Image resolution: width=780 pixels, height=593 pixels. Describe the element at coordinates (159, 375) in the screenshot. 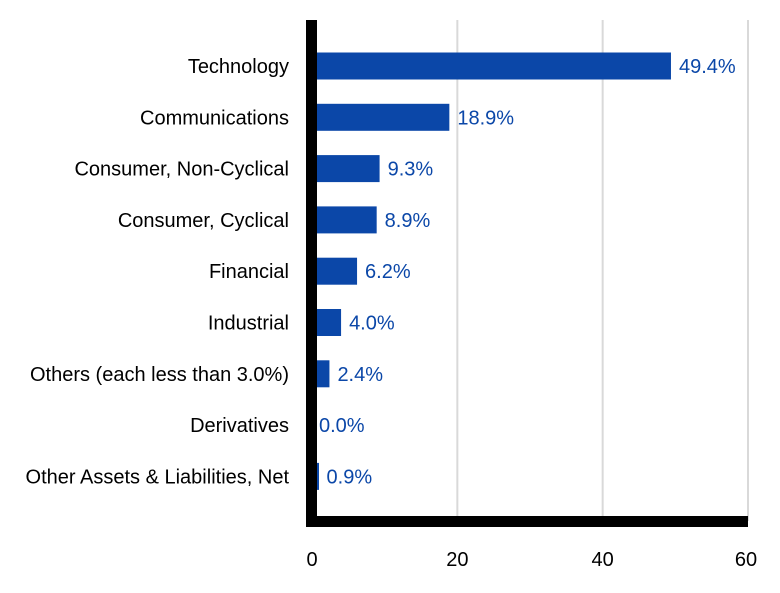

I see `category-label-6: Others (each less than 3.0%)` at that location.